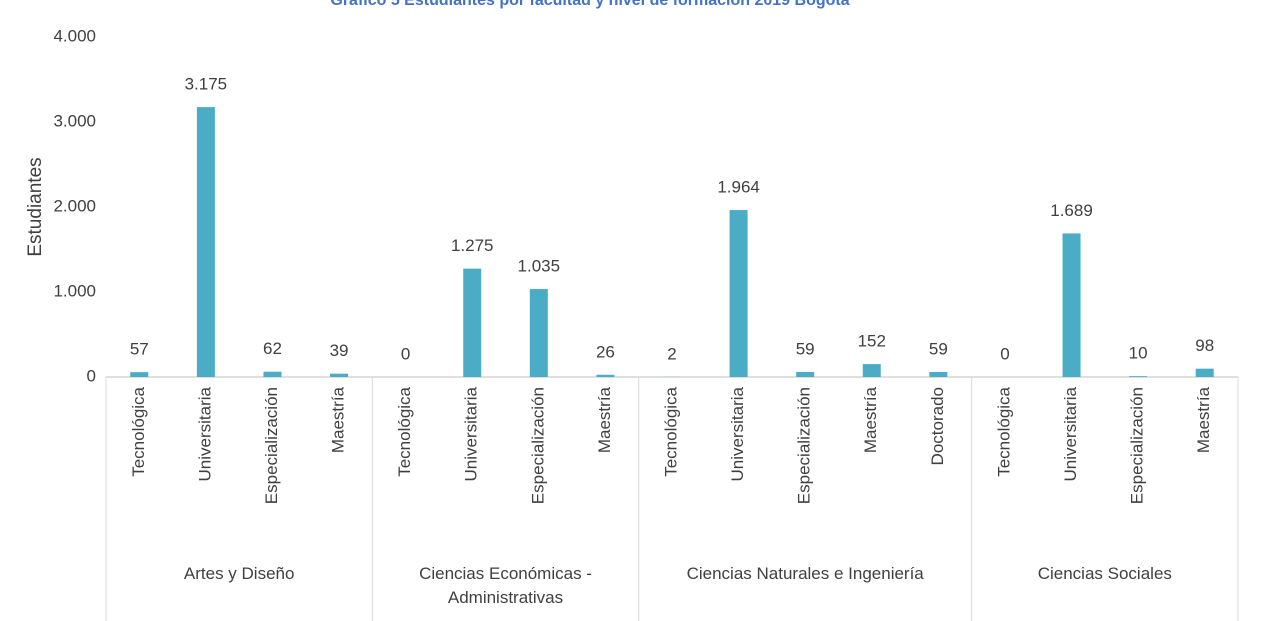 This screenshot has width=1278, height=621. I want to click on group-label: Ciencias Naturales e Ingeniería, so click(805, 573).